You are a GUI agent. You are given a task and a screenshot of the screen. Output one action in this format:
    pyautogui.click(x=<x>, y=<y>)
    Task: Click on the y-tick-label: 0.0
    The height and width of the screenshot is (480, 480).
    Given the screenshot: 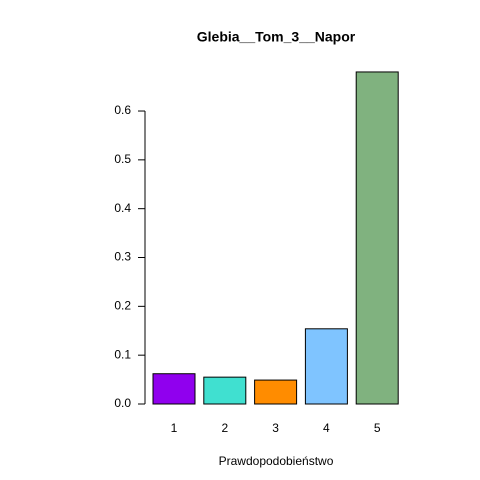 What is the action you would take?
    pyautogui.click(x=122, y=403)
    